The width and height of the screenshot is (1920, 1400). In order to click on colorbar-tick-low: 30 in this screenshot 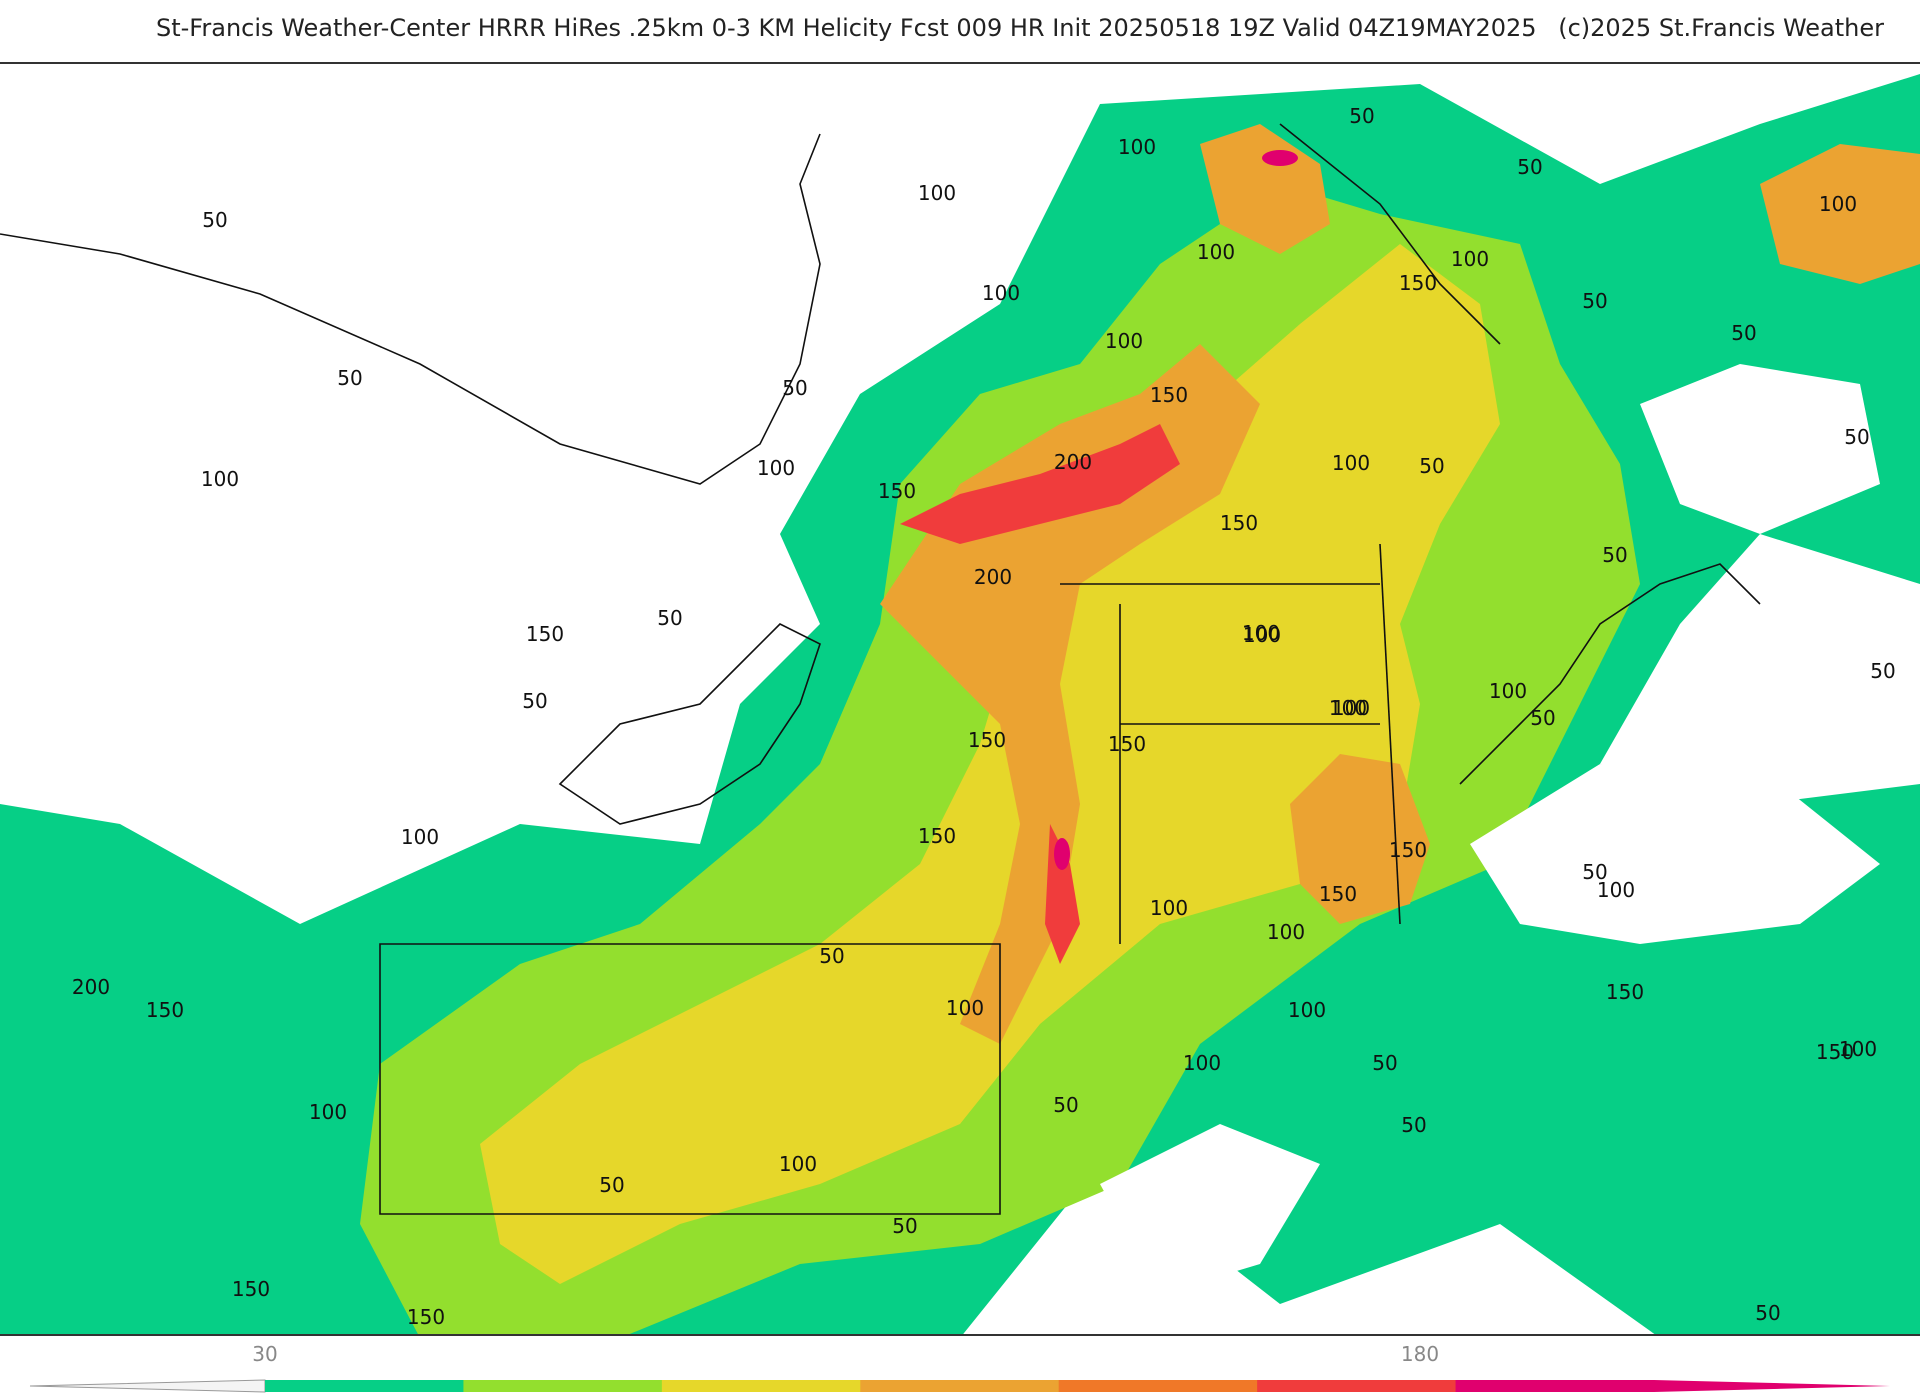, I will do `click(265, 1354)`.